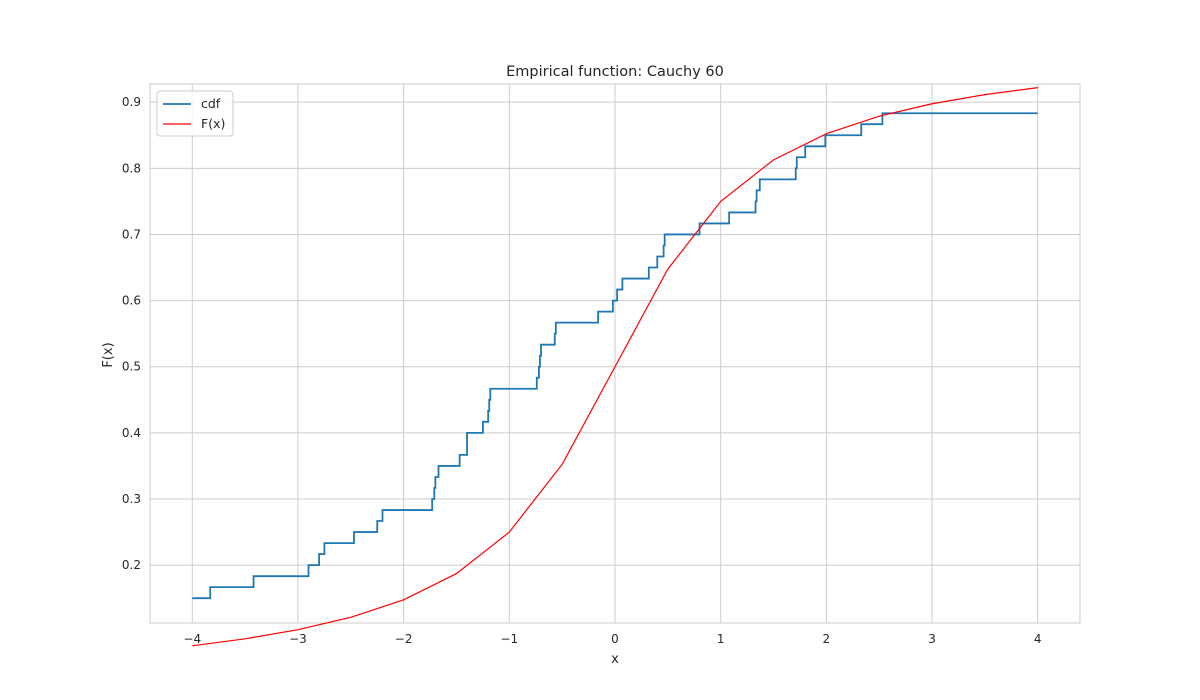 This screenshot has width=1200, height=700. I want to click on x-tick-label: −1, so click(509, 639).